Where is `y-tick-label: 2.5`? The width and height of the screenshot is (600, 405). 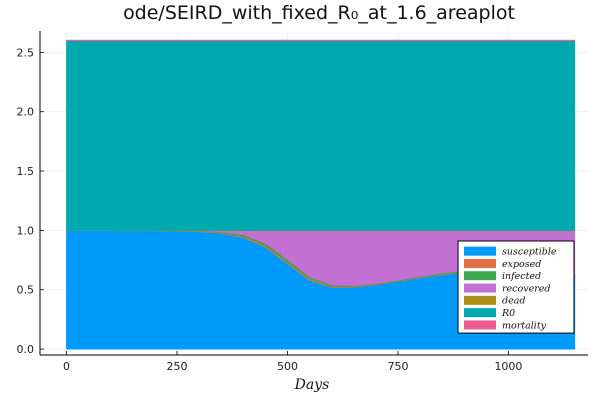
y-tick-label: 2.5 is located at coordinates (26, 52).